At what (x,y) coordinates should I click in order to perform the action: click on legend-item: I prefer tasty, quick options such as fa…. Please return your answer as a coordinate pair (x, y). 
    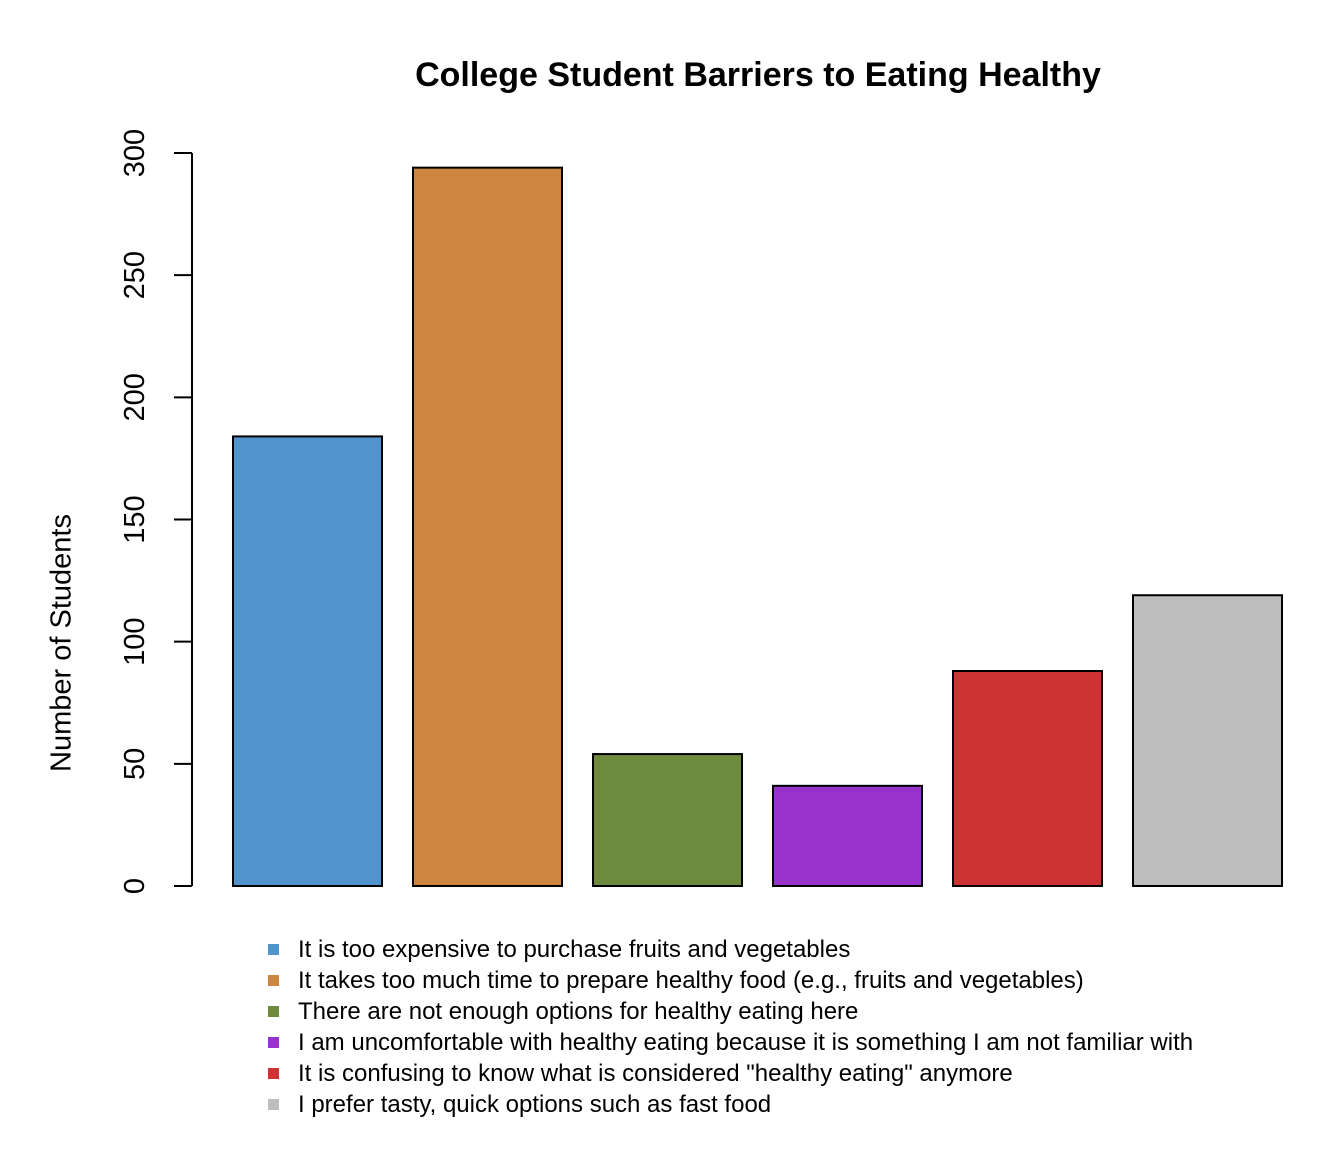
    Looking at the image, I should click on (730, 1104).